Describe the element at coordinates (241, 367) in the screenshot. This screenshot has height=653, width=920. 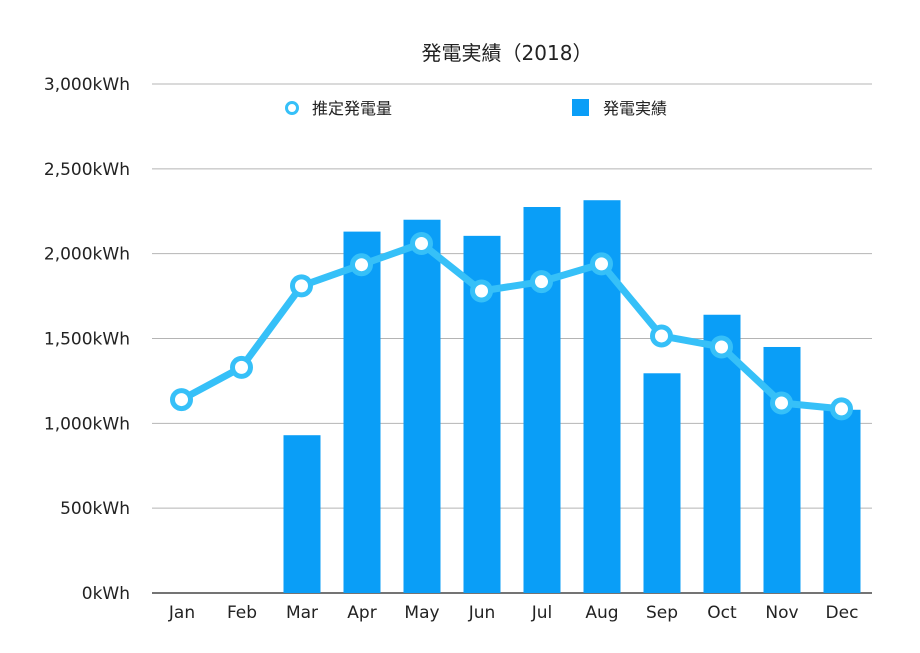
I see `line-point-feb` at that location.